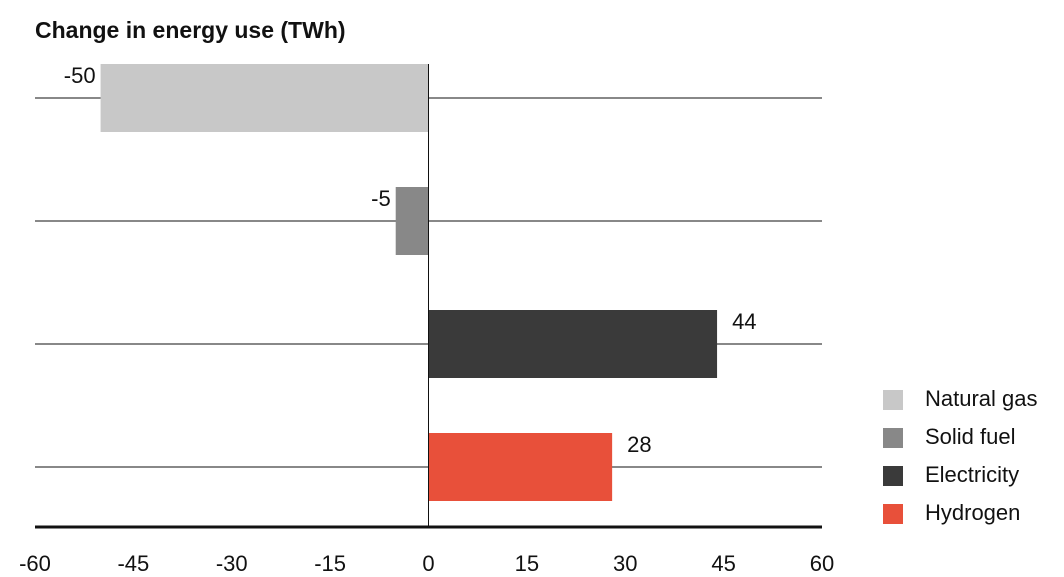 This screenshot has height=577, width=1064. What do you see at coordinates (330, 563) in the screenshot?
I see `x-tick-label: -15` at bounding box center [330, 563].